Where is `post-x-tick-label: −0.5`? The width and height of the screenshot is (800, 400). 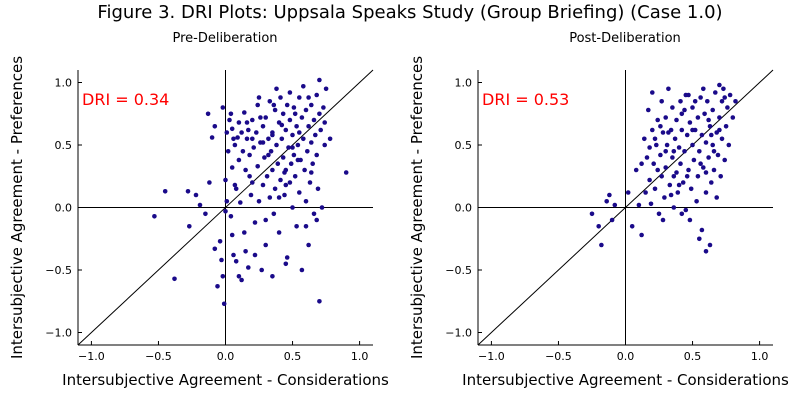
post-x-tick-label: −0.5 is located at coordinates (558, 356).